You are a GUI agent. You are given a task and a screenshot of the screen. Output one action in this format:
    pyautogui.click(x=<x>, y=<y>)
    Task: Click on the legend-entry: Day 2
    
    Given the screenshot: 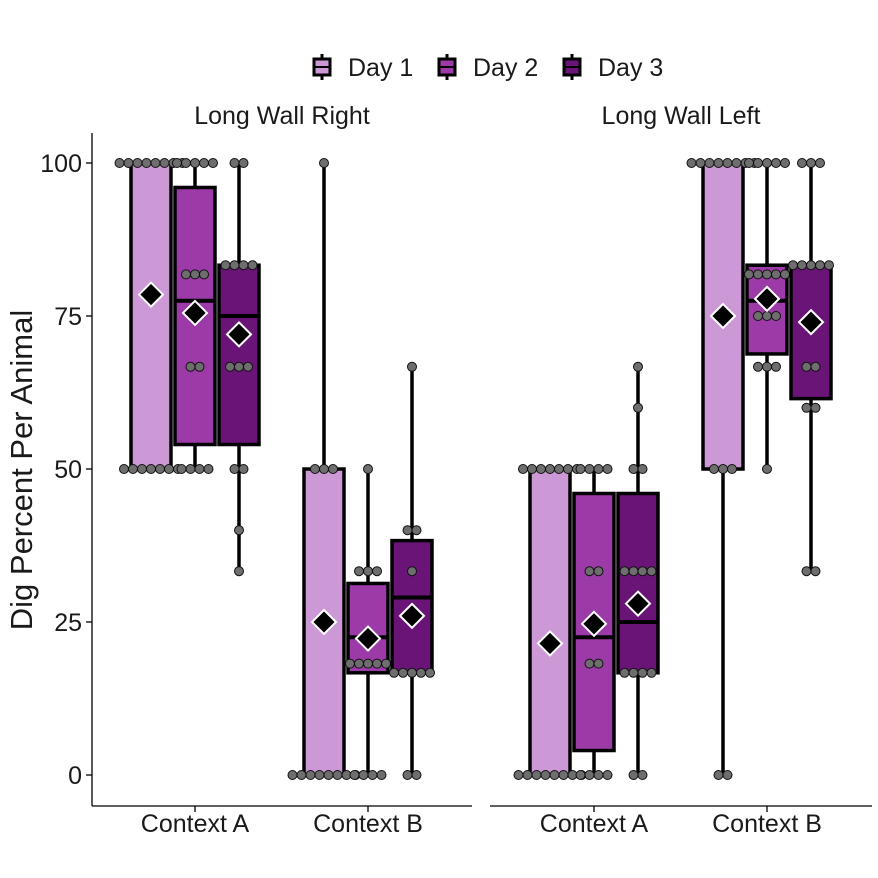 What is the action you would take?
    pyautogui.click(x=487, y=68)
    